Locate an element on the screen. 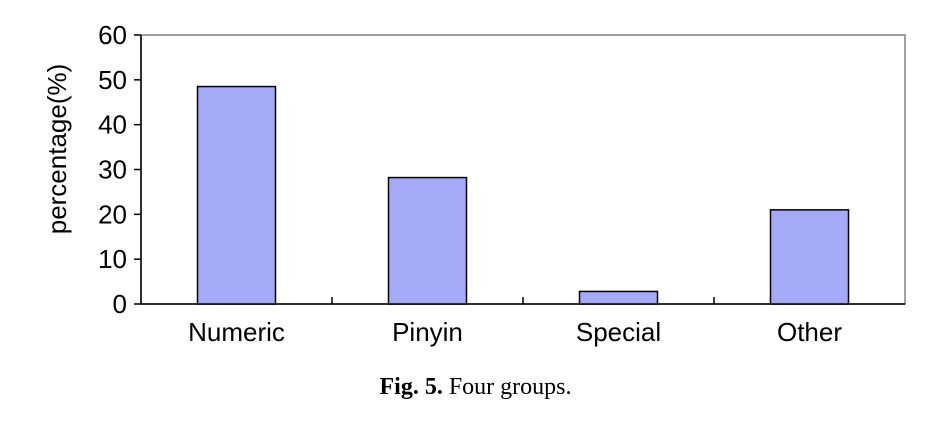 Image resolution: width=951 pixels, height=424 pixels. y-axis-title: percentage(%) is located at coordinates (57, 149).